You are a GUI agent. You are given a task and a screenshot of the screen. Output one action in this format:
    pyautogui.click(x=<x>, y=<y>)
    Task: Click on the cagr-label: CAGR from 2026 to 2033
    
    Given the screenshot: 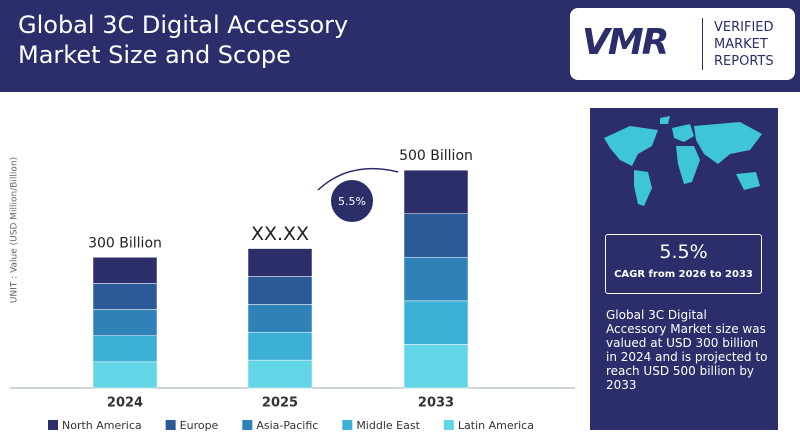 What is the action you would take?
    pyautogui.click(x=683, y=274)
    